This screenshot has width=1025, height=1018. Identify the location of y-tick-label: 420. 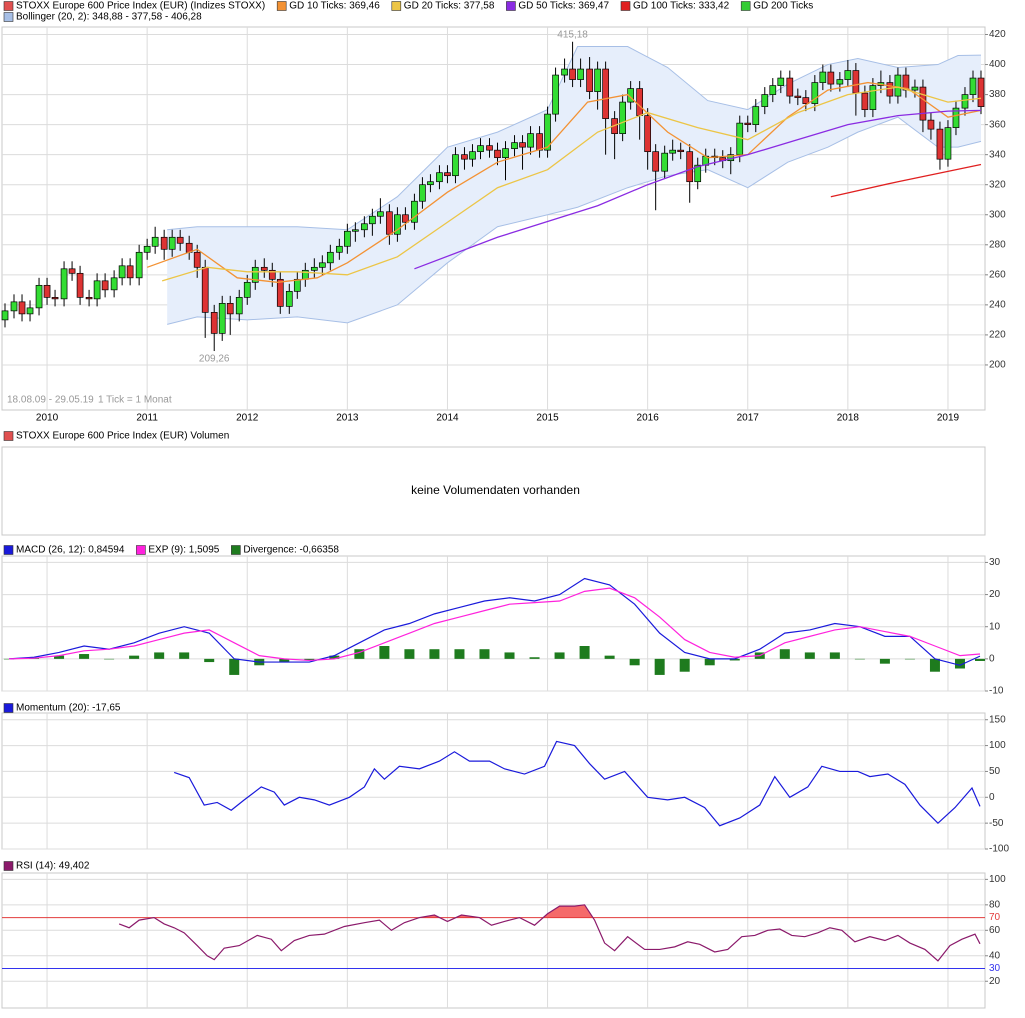
(997, 34).